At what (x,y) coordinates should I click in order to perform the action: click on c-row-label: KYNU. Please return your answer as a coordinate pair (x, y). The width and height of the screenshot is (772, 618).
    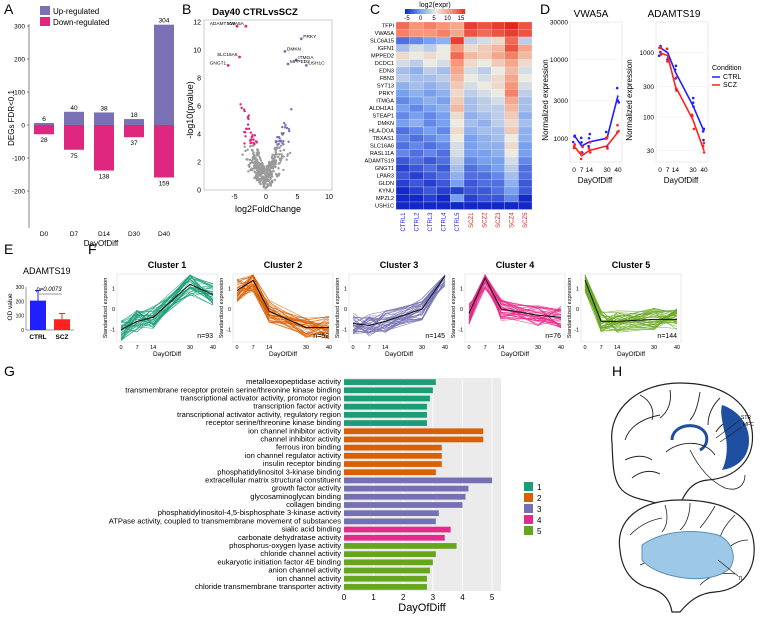
    Looking at the image, I should click on (386, 192).